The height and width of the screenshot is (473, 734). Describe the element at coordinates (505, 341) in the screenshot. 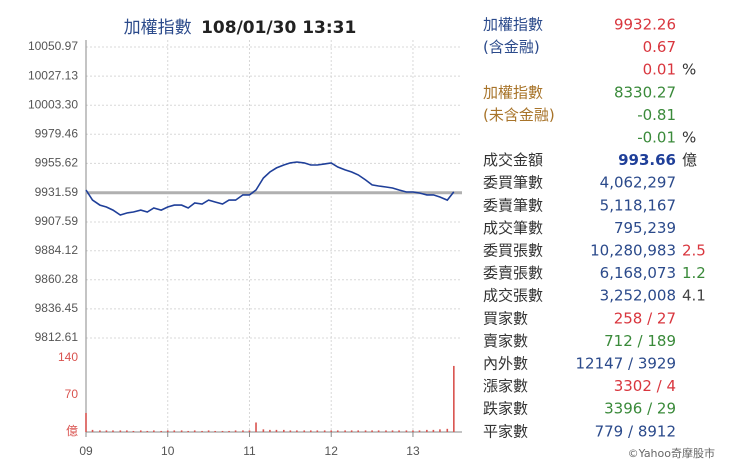

I see `quote-label: 賣家數` at that location.